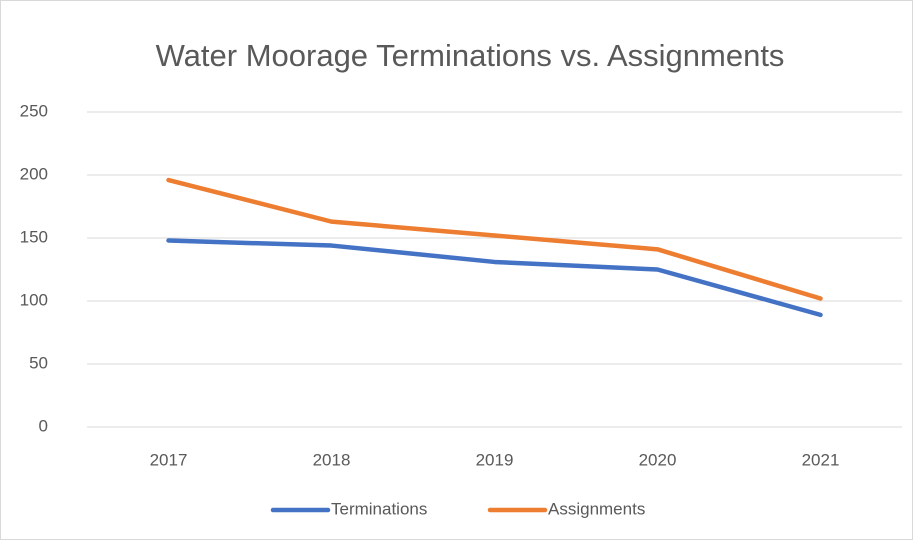 Image resolution: width=913 pixels, height=540 pixels. What do you see at coordinates (169, 459) in the screenshot?
I see `x-tick-label: 2017` at bounding box center [169, 459].